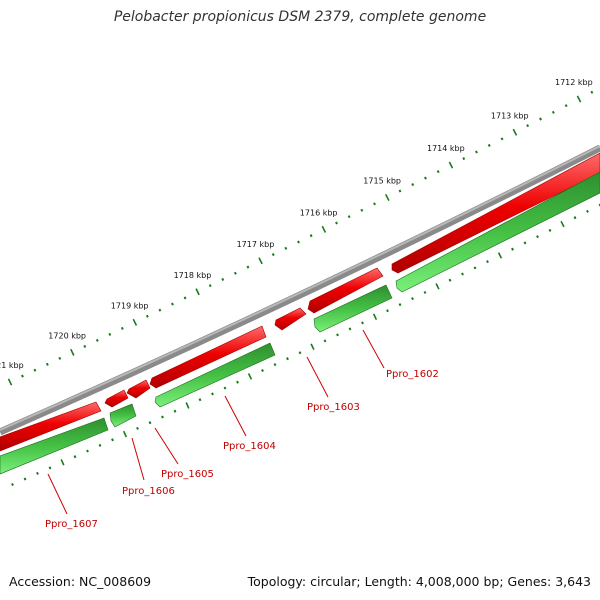 Image resolution: width=600 pixels, height=600 pixels. Describe the element at coordinates (249, 446) in the screenshot. I see `gene-label-ppro-1604: Ppro_1604` at that location.